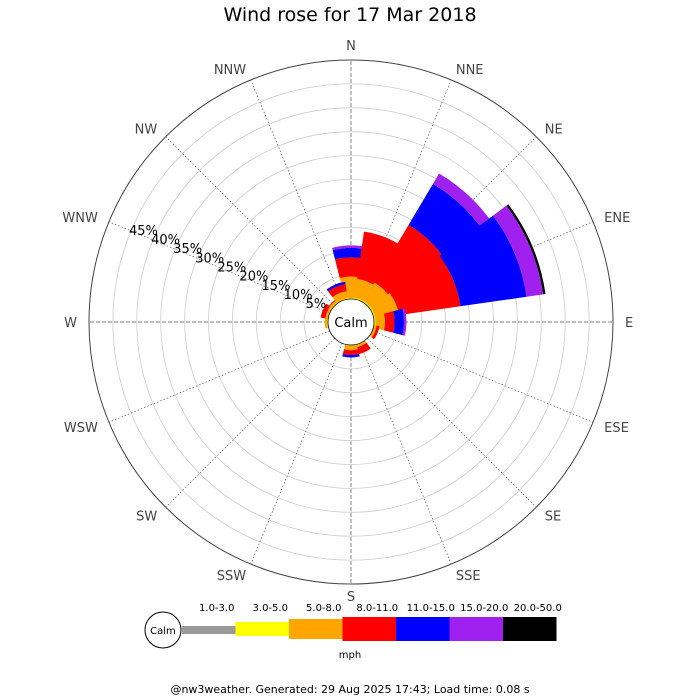  Describe the element at coordinates (216, 608) in the screenshot. I see `legend-label: 1.0-3.0` at that location.